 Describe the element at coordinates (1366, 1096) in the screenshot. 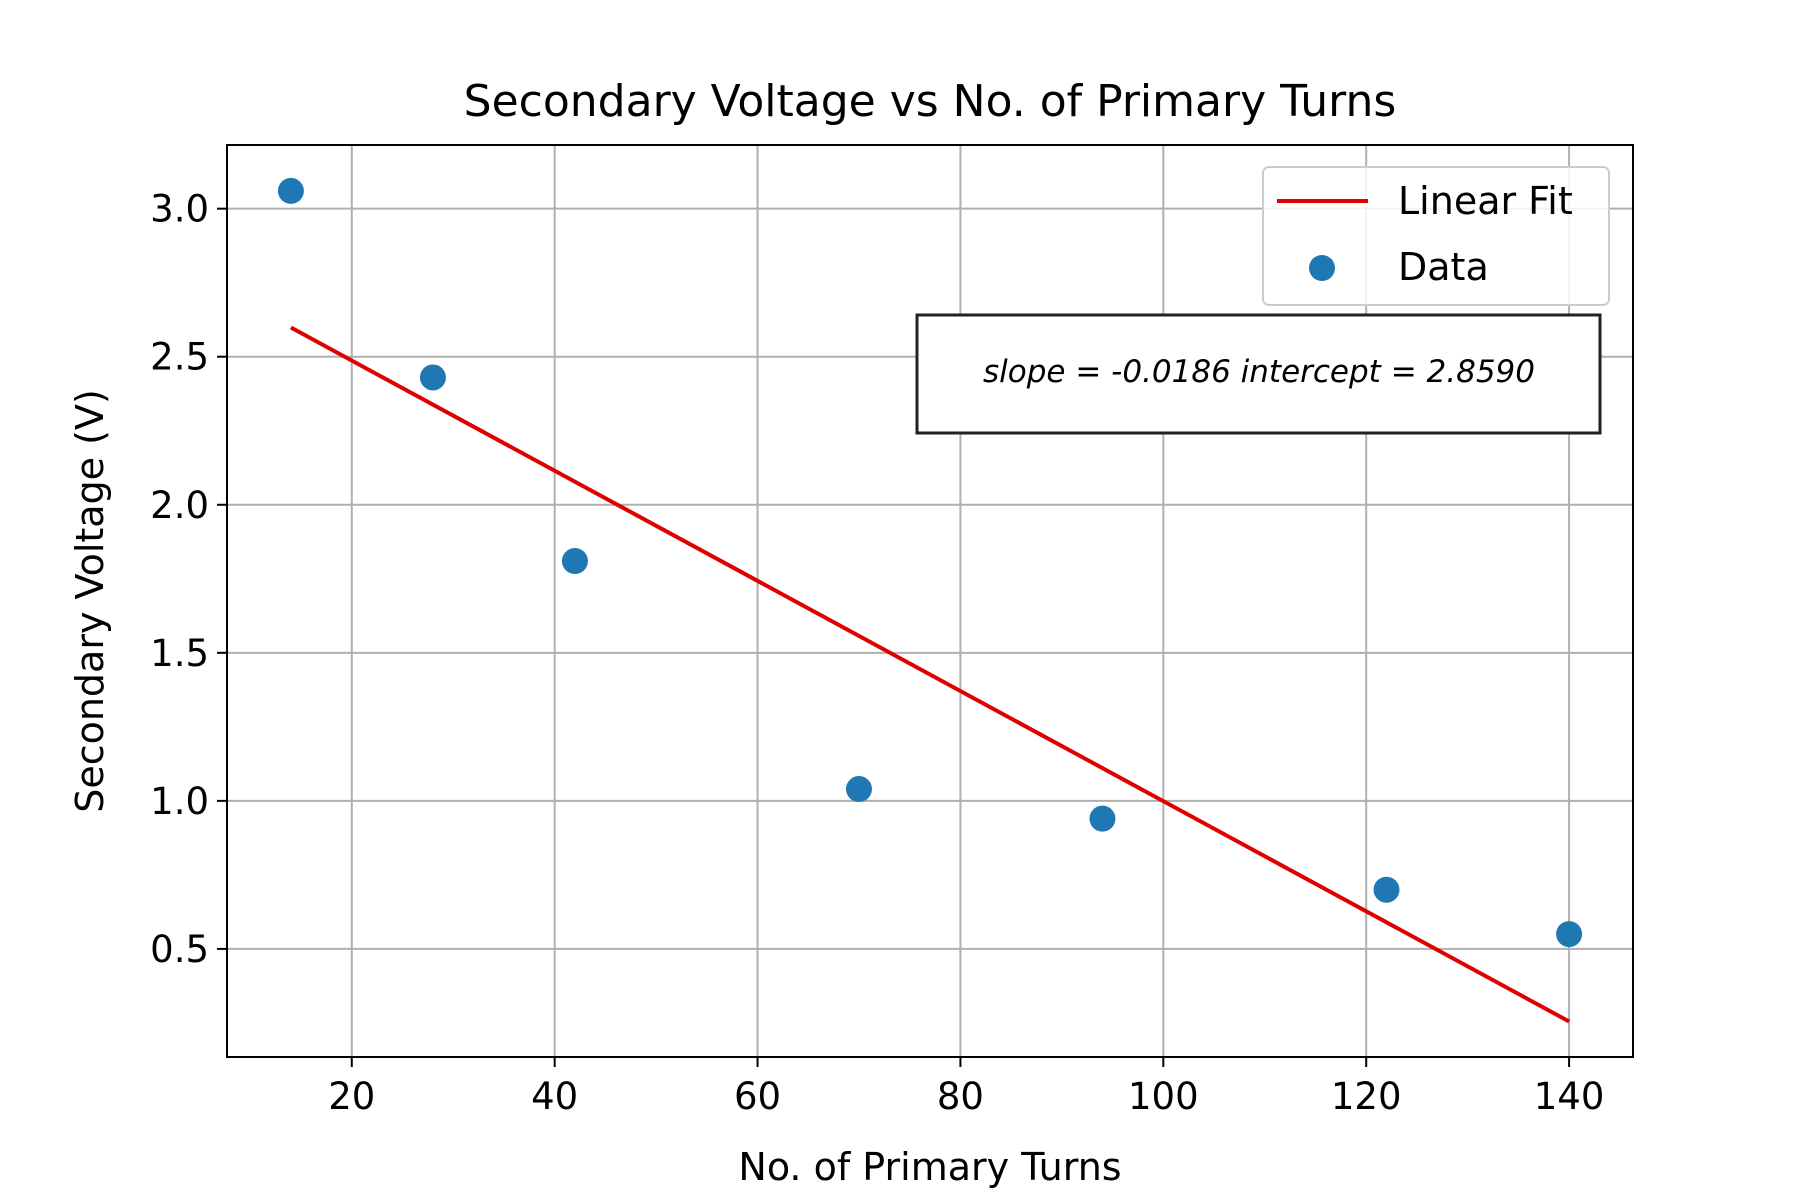

I see `x-tick-label: 120` at that location.